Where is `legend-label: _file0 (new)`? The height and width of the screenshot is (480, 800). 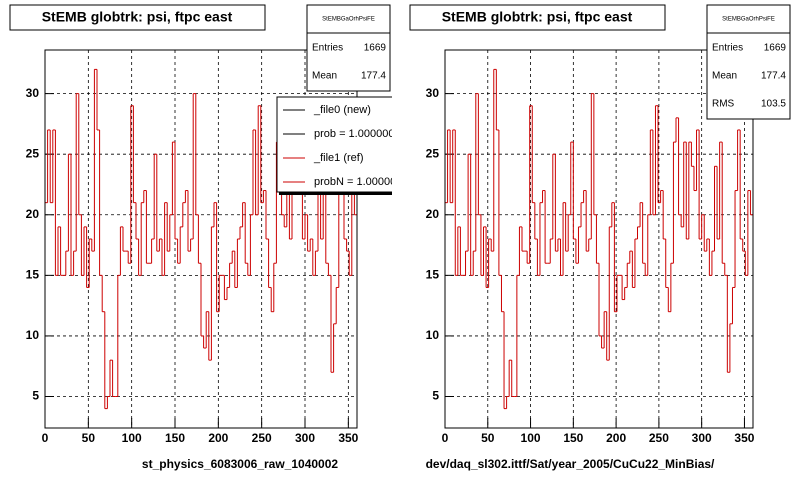
legend-label: _file0 (new) is located at coordinates (342, 110).